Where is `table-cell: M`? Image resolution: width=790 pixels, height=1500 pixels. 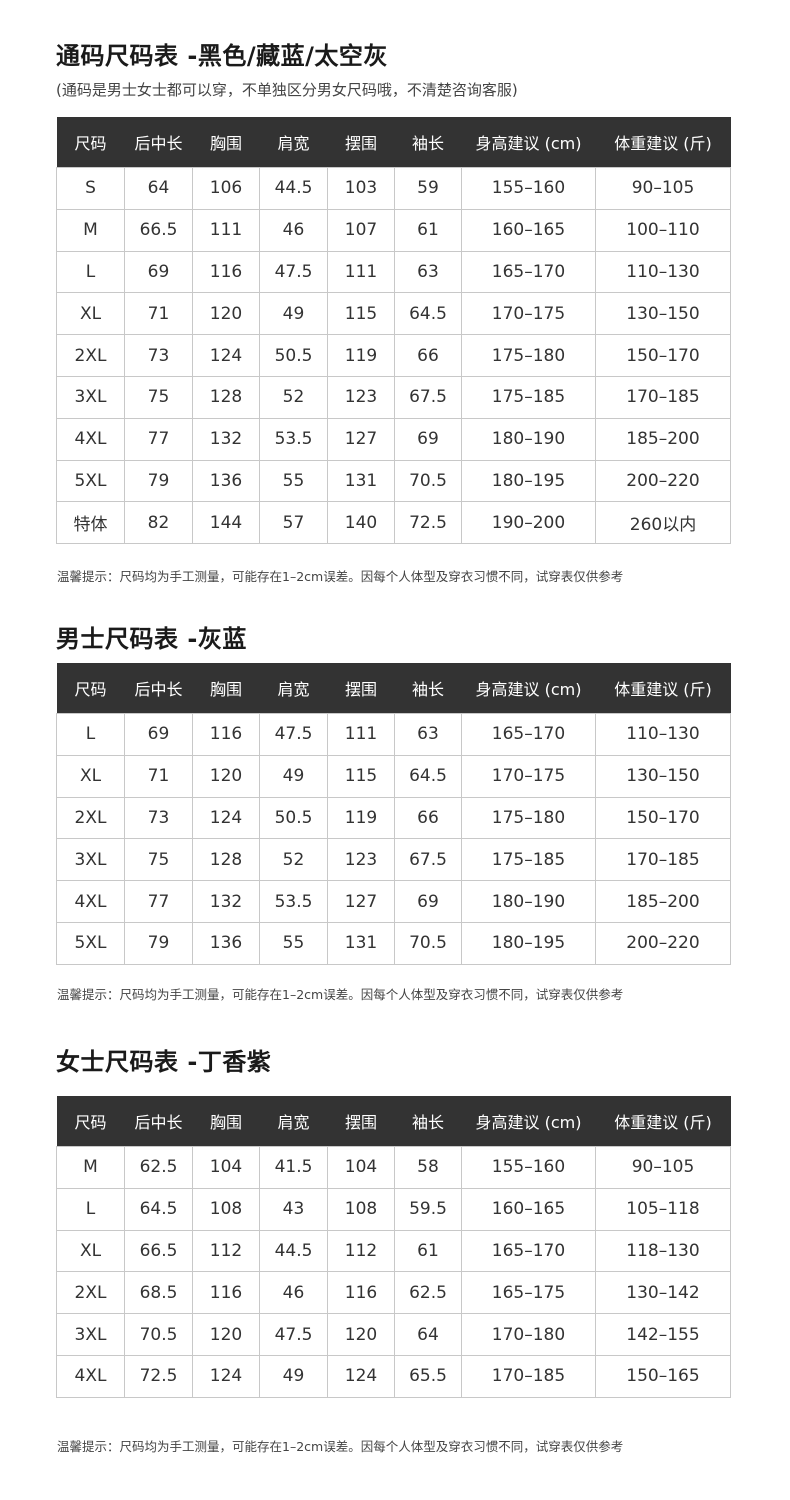
table-cell: M is located at coordinates (90, 1167).